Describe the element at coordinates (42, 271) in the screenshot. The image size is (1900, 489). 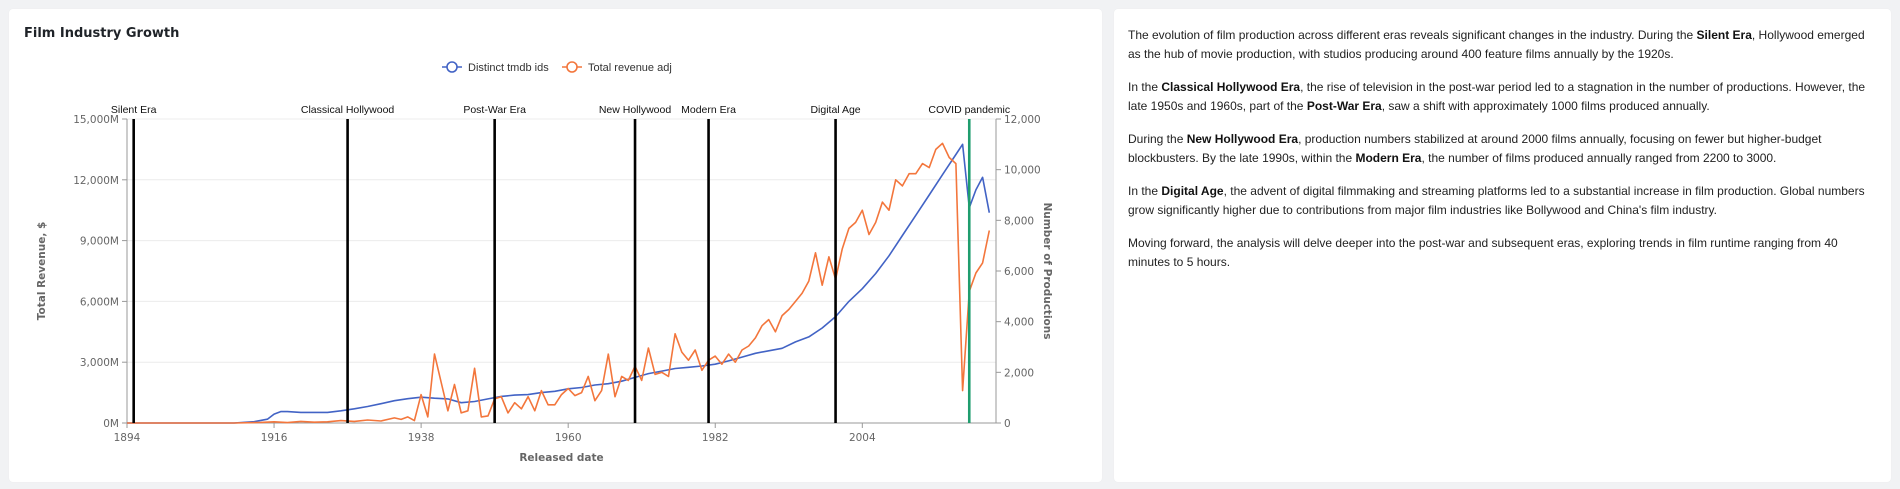
I see `y-left-axis-title: Total Revenue, $` at that location.